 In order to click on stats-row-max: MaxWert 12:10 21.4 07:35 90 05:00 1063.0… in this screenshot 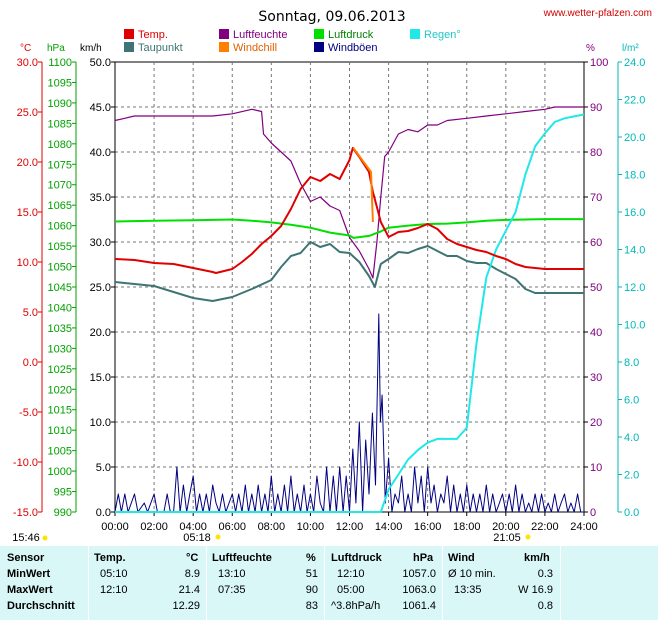, I will do `click(329, 590)`.